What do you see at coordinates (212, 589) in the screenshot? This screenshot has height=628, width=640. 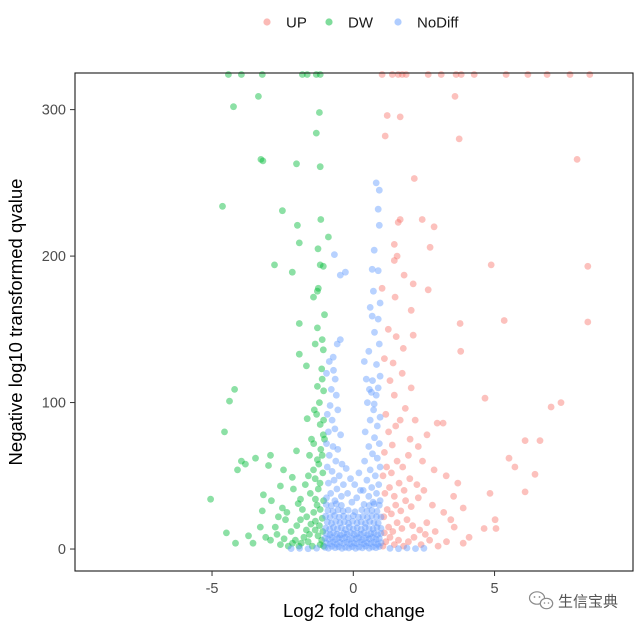 I see `x-tick-label: -5` at bounding box center [212, 589].